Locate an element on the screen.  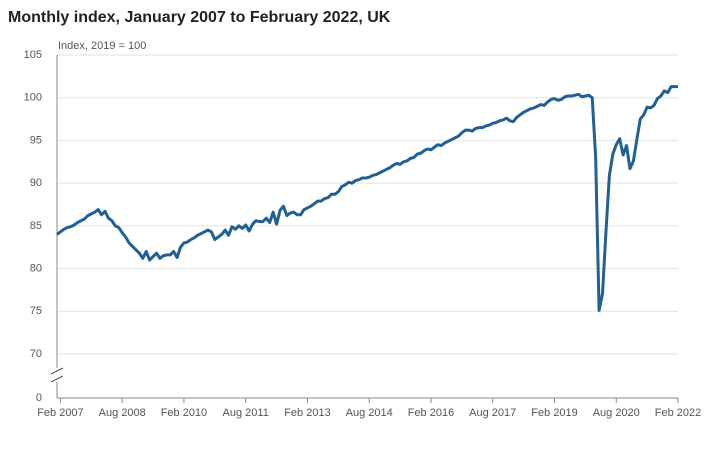
axis-break is located at coordinates (57, 375).